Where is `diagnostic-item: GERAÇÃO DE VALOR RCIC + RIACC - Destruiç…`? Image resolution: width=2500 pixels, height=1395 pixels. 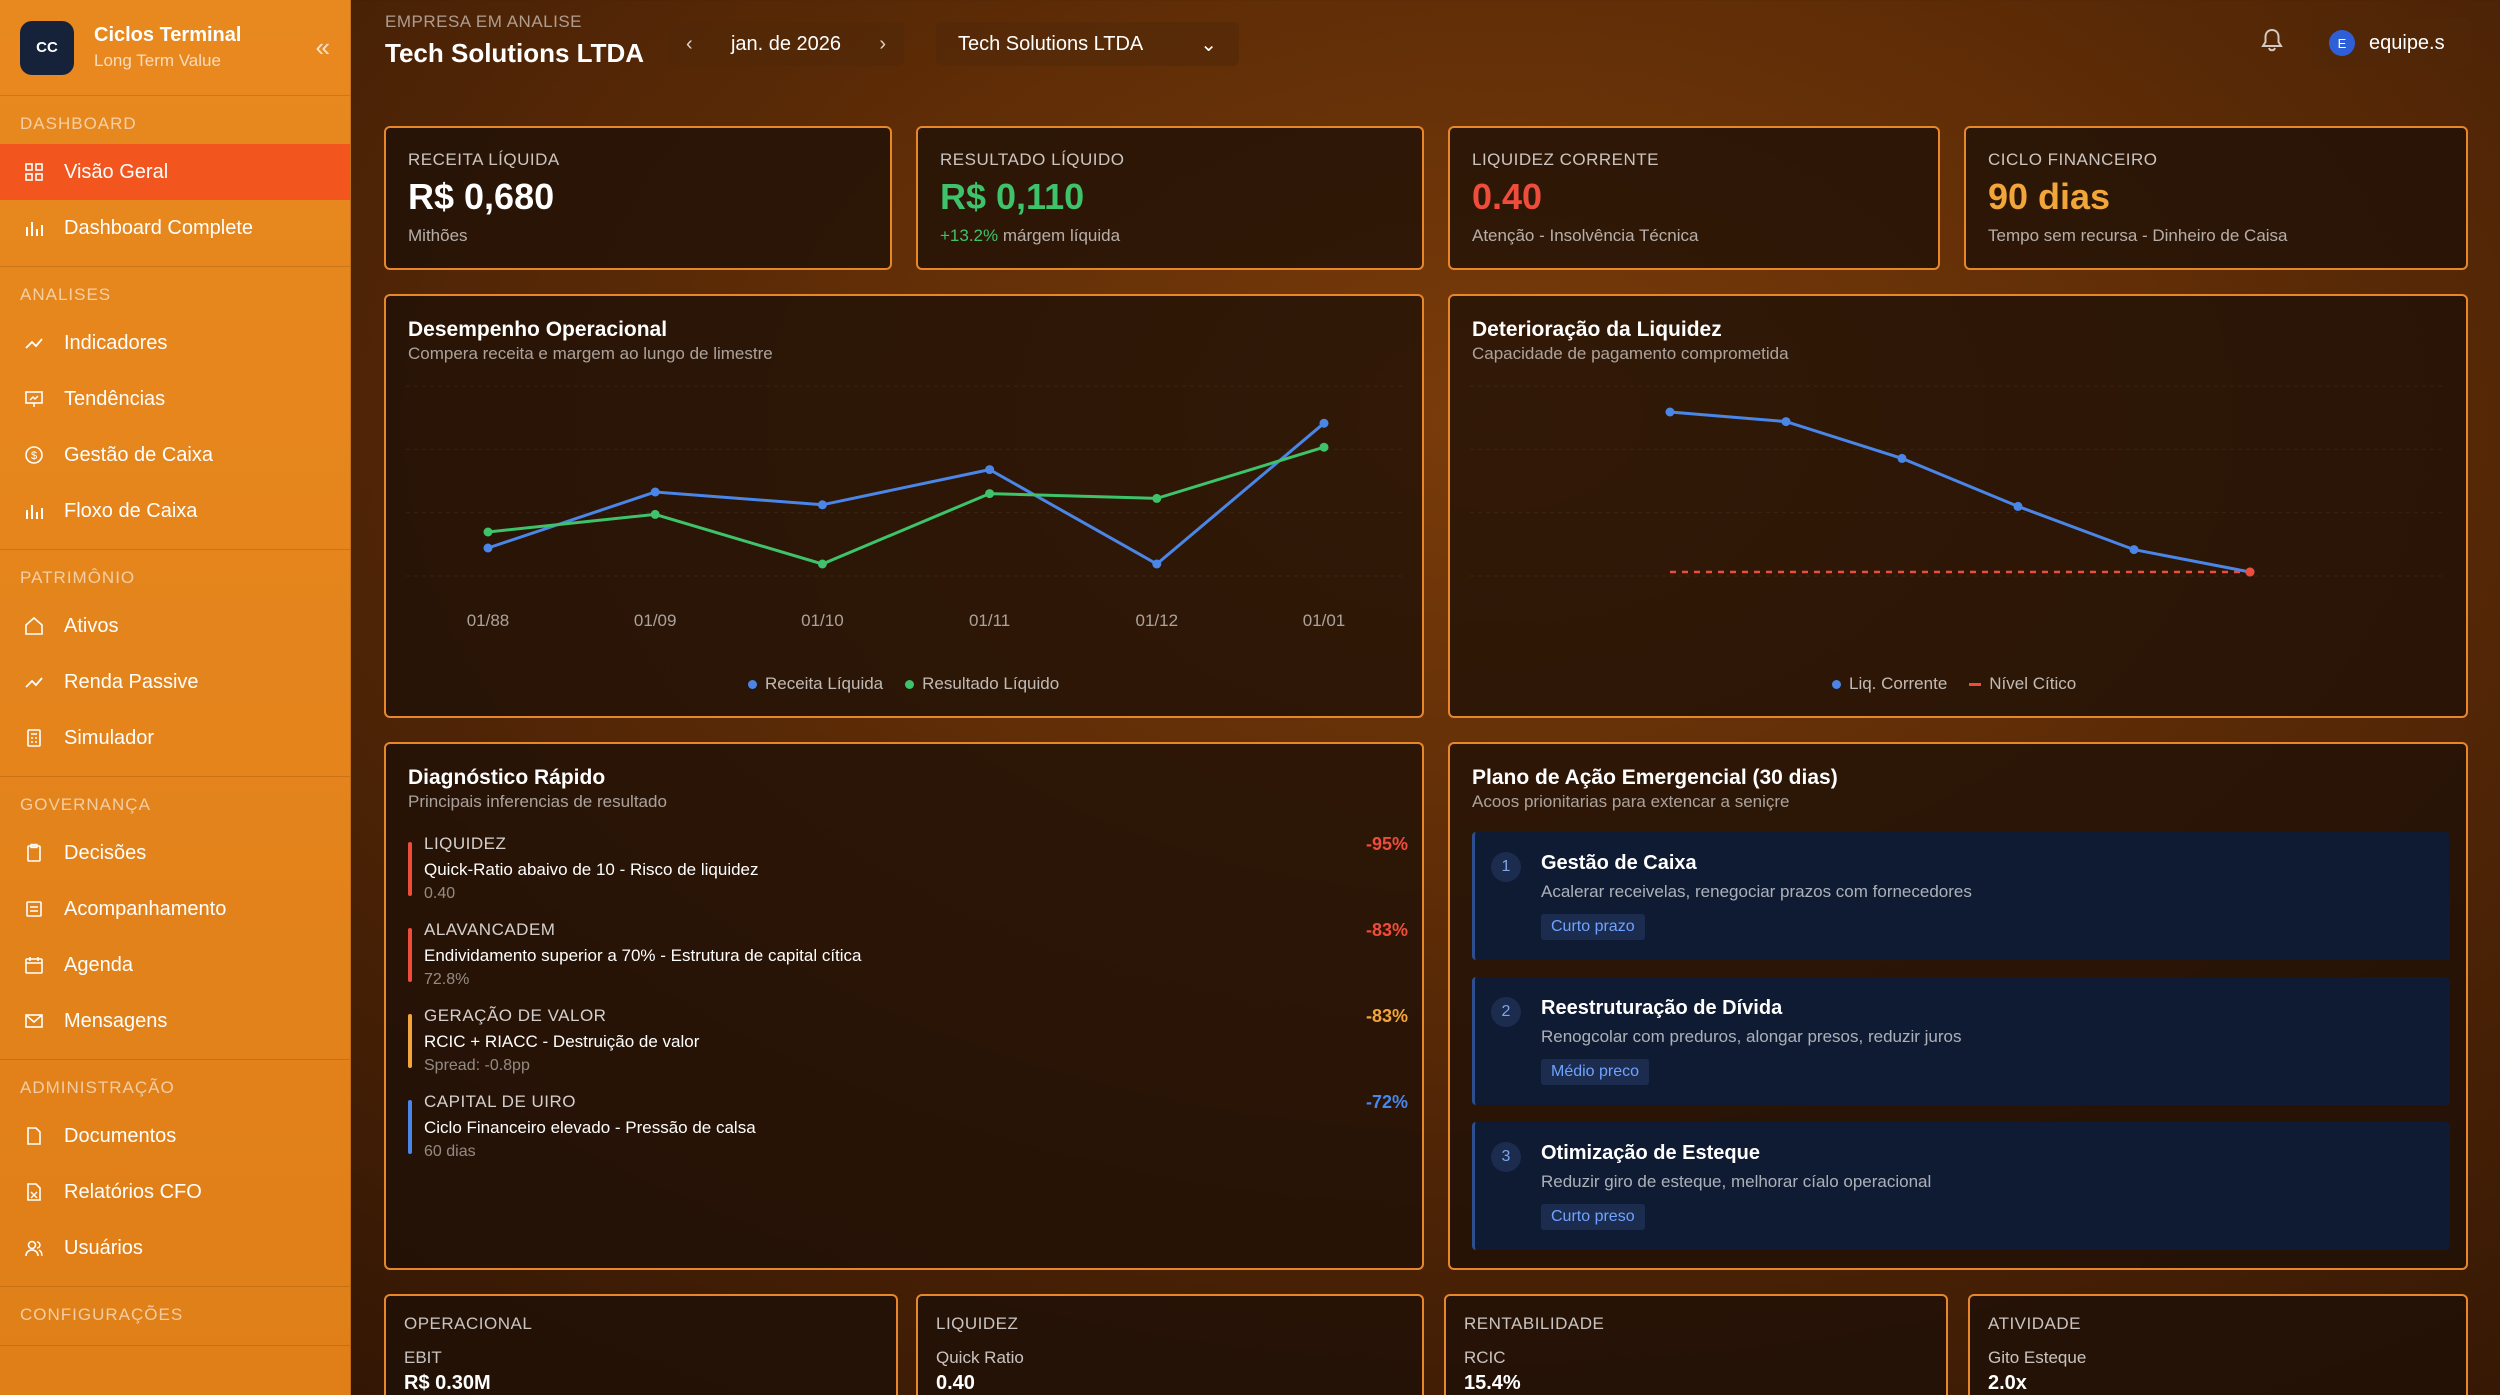
diagnostic-item: GERAÇÃO DE VALOR RCIC + RIACC - Destruiç… is located at coordinates (908, 1049).